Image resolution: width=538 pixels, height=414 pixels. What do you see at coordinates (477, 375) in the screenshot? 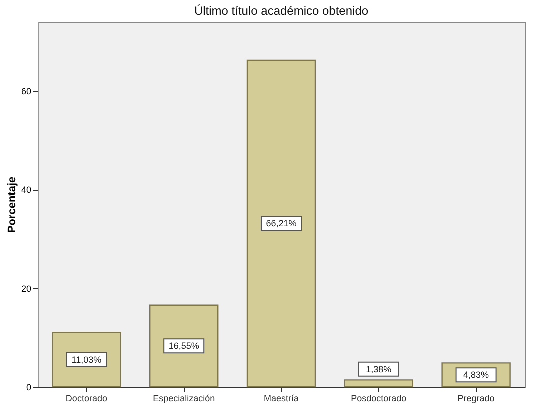
I see `data-label: 4,83%` at bounding box center [477, 375].